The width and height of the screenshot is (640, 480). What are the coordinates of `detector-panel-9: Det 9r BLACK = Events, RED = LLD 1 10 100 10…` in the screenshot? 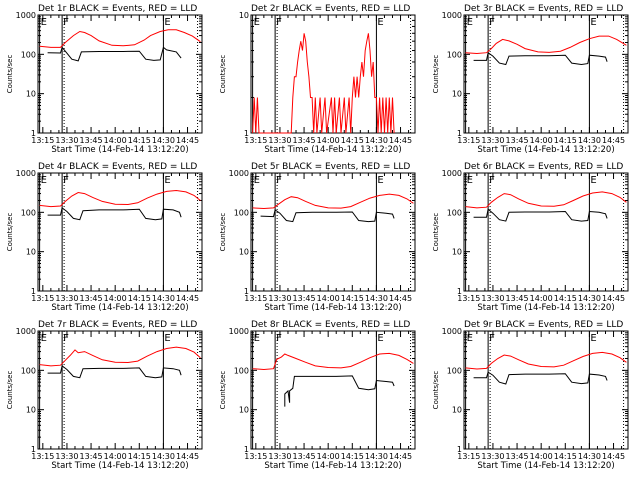 It's located at (530, 395).